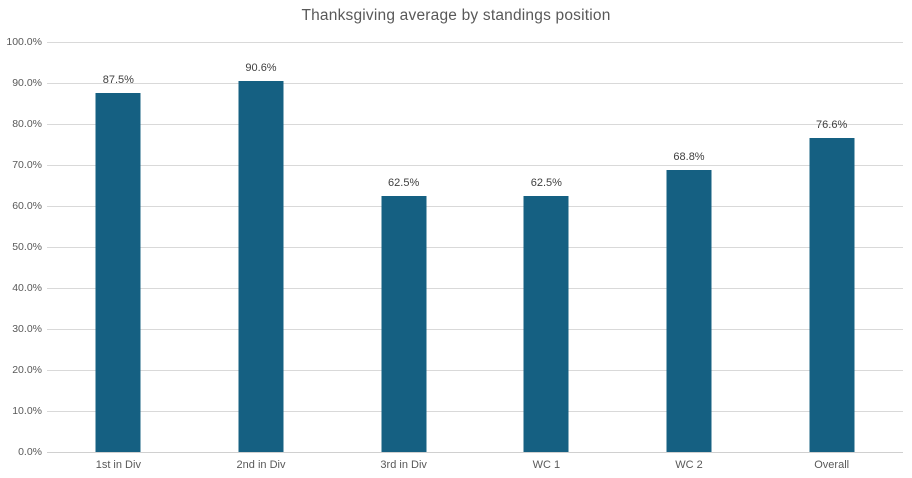  What do you see at coordinates (832, 294) in the screenshot?
I see `bar-overall` at bounding box center [832, 294].